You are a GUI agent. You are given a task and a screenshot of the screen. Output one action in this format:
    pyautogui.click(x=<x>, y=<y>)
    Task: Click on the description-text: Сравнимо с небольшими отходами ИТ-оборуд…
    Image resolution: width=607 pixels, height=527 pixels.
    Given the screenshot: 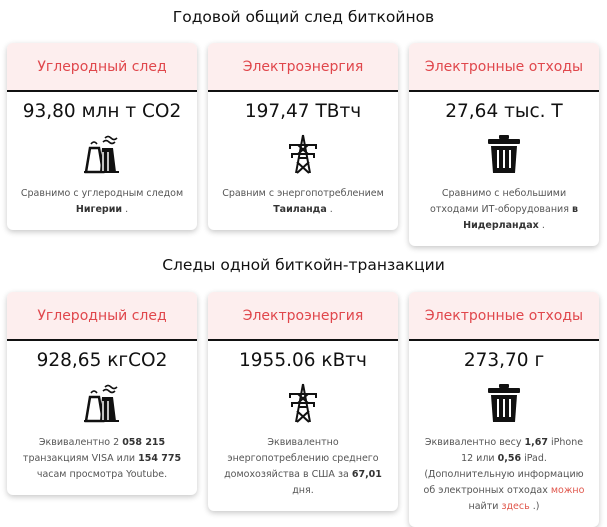 What is the action you would take?
    pyautogui.click(x=501, y=201)
    